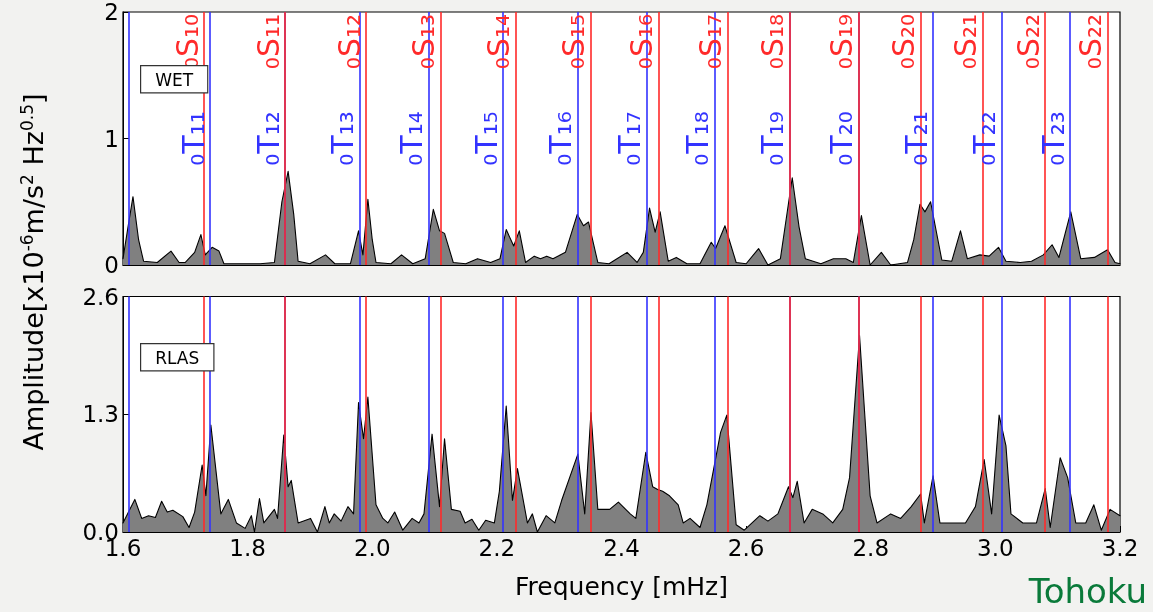 This screenshot has width=1153, height=612. I want to click on y-tick-label: 1.3, so click(100, 414).